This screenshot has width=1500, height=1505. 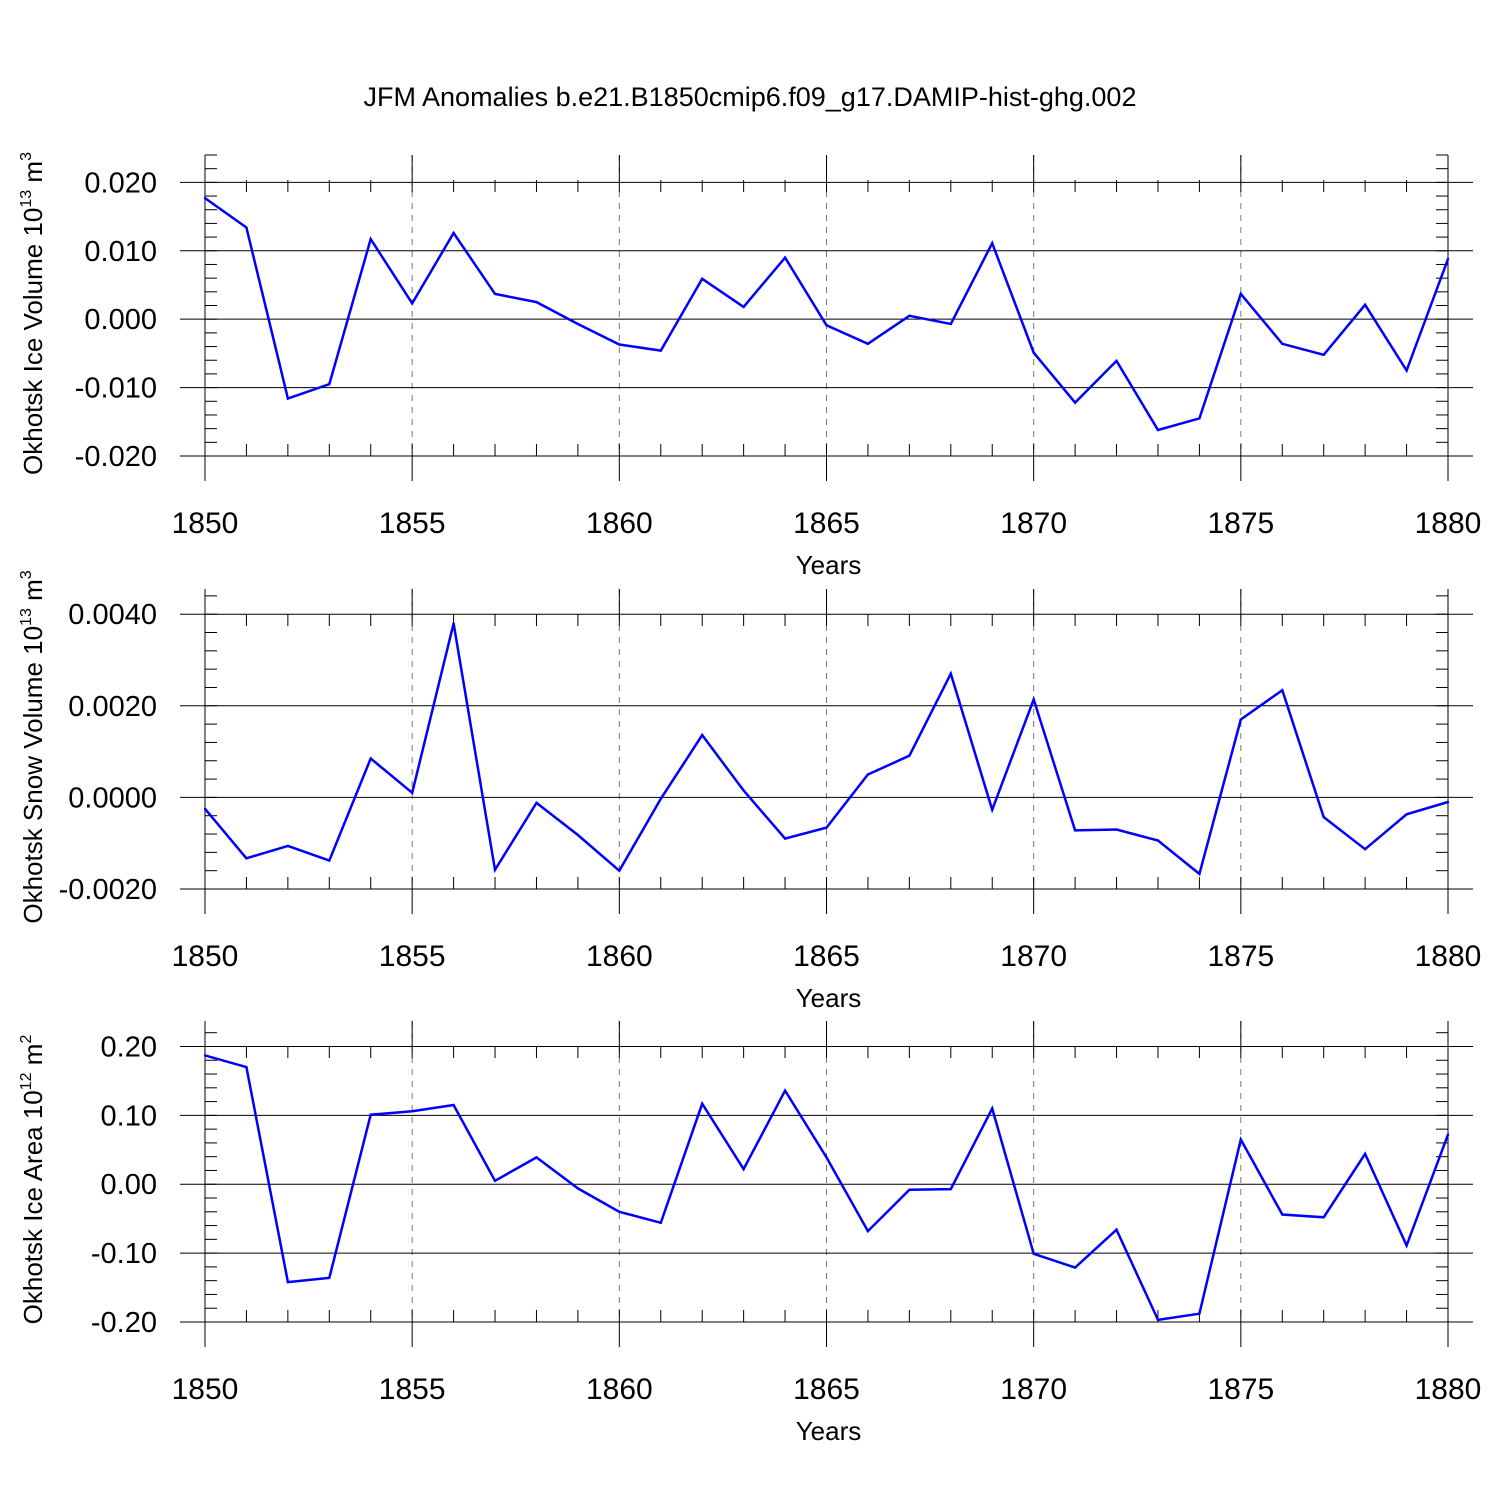 I want to click on y-tick-label: 0.10, so click(x=129, y=1116).